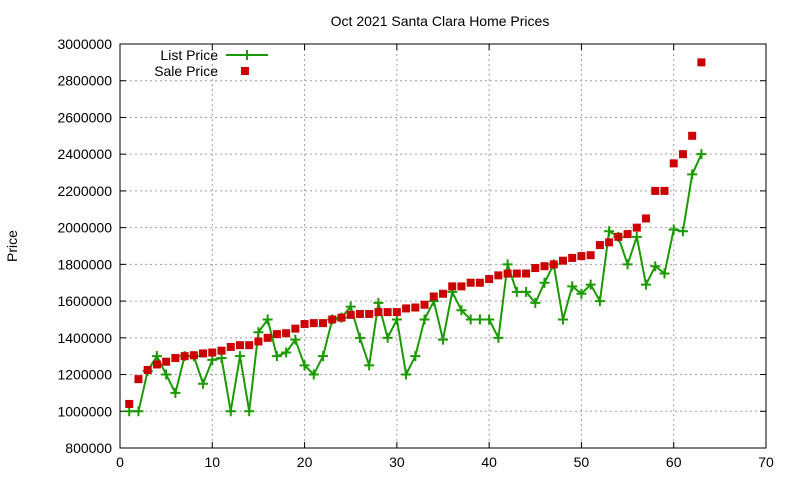 This screenshot has width=800, height=480. I want to click on y-tick-label: 2200000, so click(84, 191).